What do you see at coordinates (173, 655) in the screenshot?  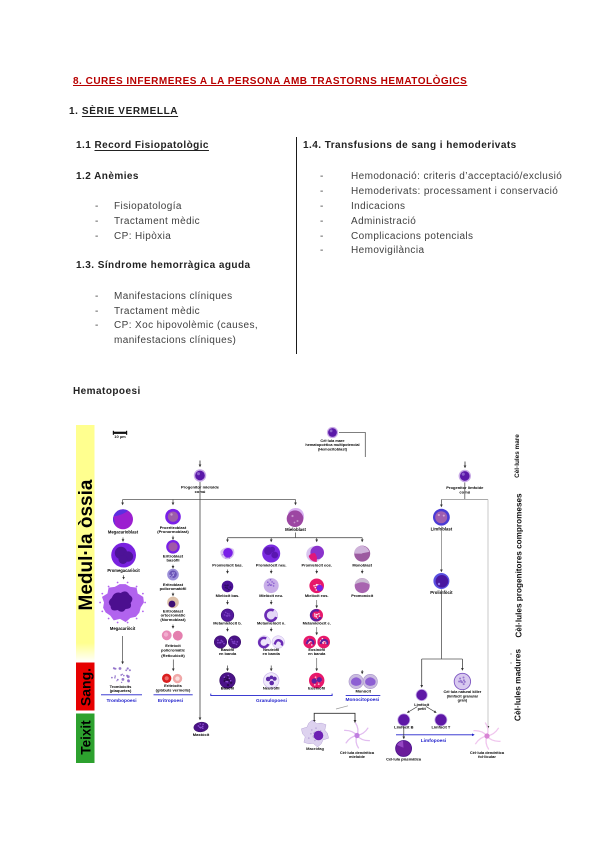 I see `svg-text: (Reticulòcit)` at bounding box center [173, 655].